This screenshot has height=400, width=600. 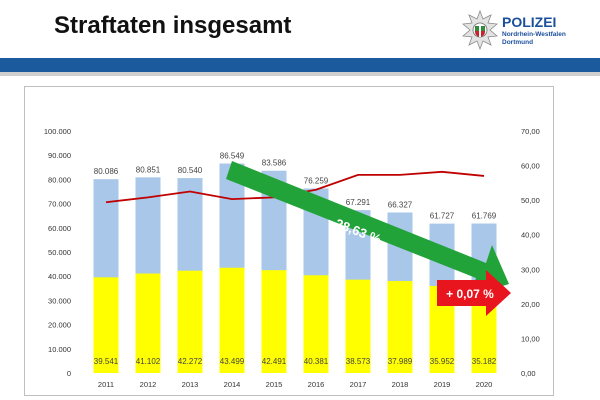 I want to click on x-tick-label: 2020, so click(x=484, y=384).